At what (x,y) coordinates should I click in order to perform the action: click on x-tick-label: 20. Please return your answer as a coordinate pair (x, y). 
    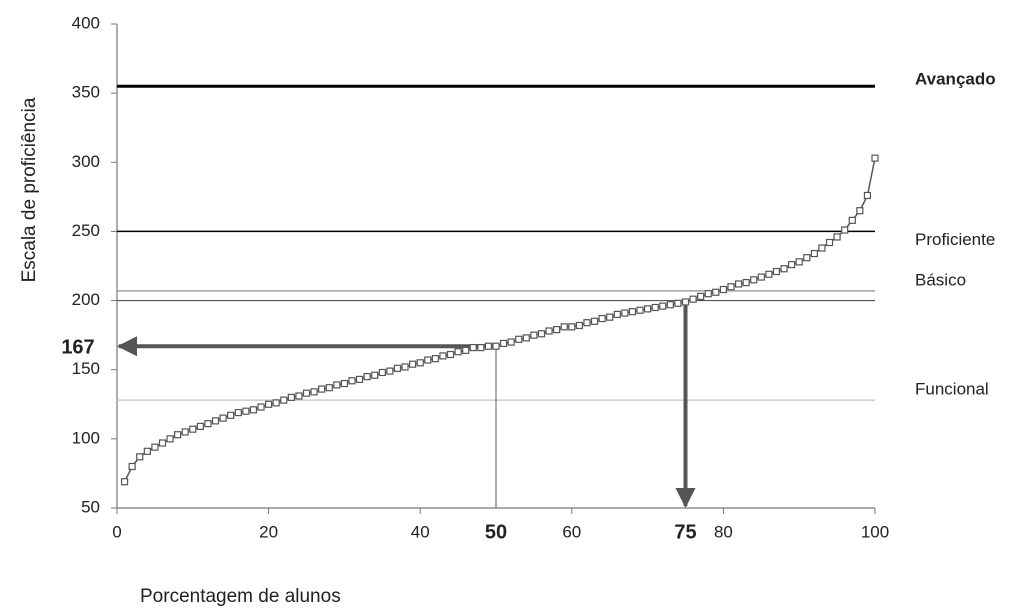
    Looking at the image, I should click on (268, 531).